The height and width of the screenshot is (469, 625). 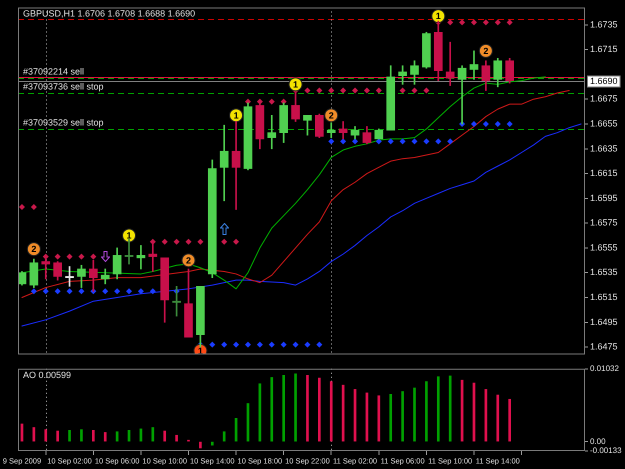 What do you see at coordinates (63, 86) in the screenshot?
I see `ref-line-label: #37093736 sell stop` at bounding box center [63, 86].